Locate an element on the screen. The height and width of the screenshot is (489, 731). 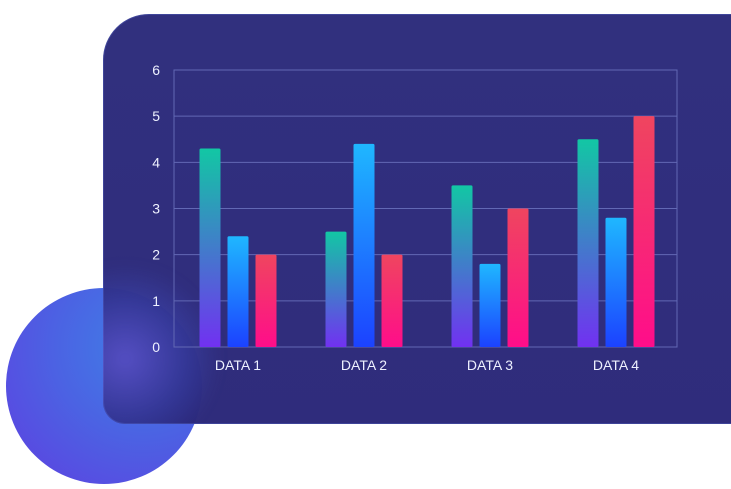
y-tick-label-2: 2 is located at coordinates (156, 255).